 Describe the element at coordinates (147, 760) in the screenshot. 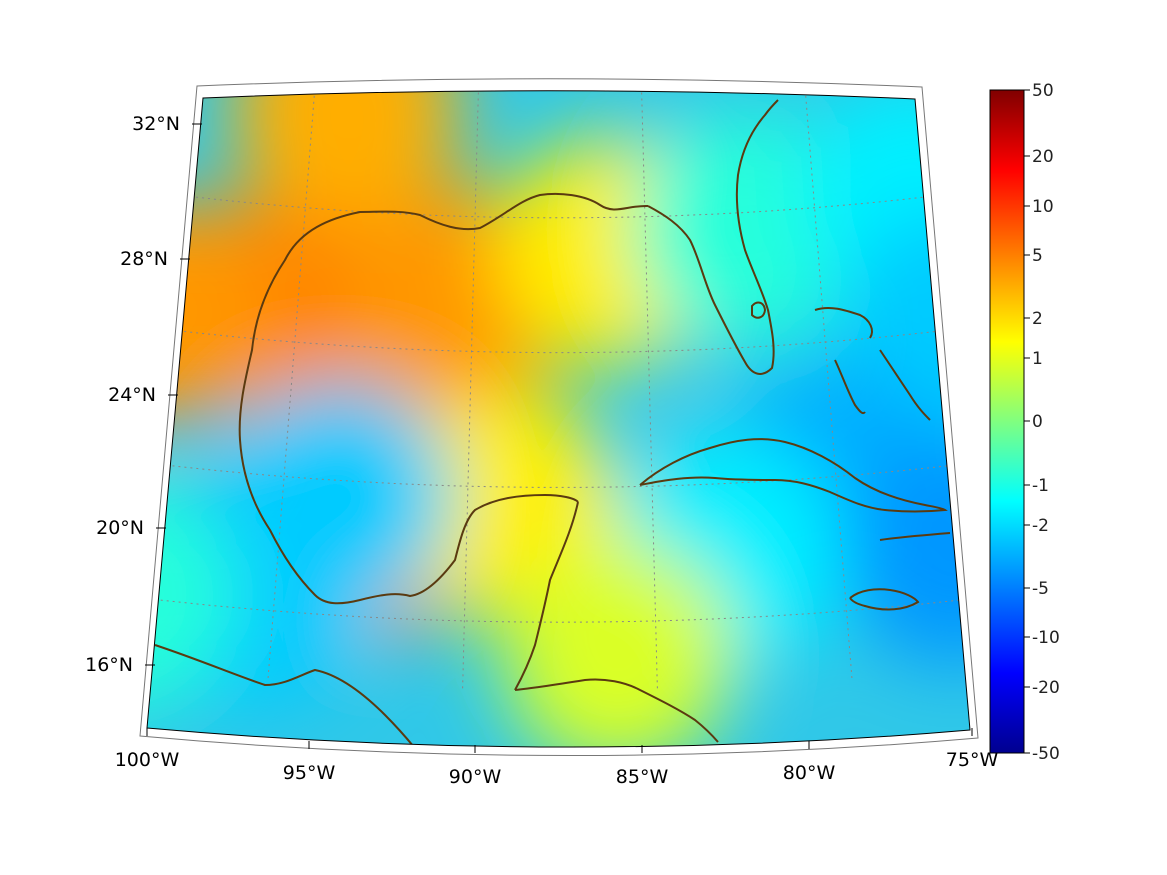

I see `longitude-tick-label: 100°W` at that location.